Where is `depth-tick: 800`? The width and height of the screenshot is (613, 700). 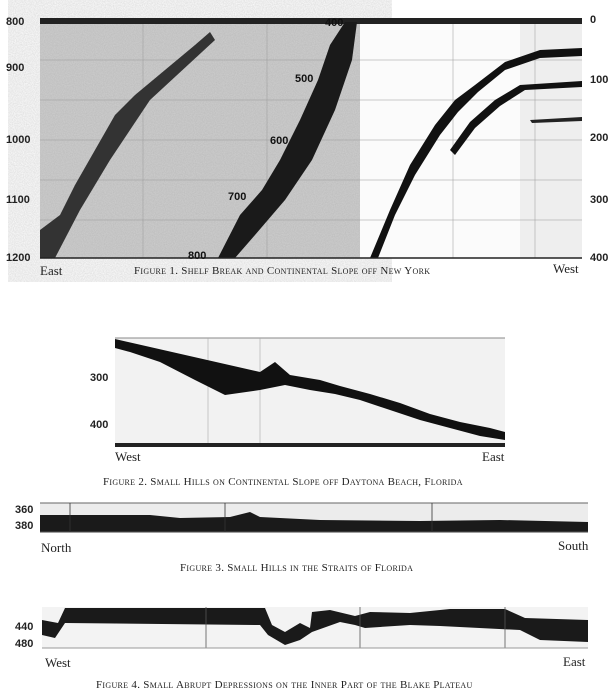
depth-tick: 800 is located at coordinates (15, 22).